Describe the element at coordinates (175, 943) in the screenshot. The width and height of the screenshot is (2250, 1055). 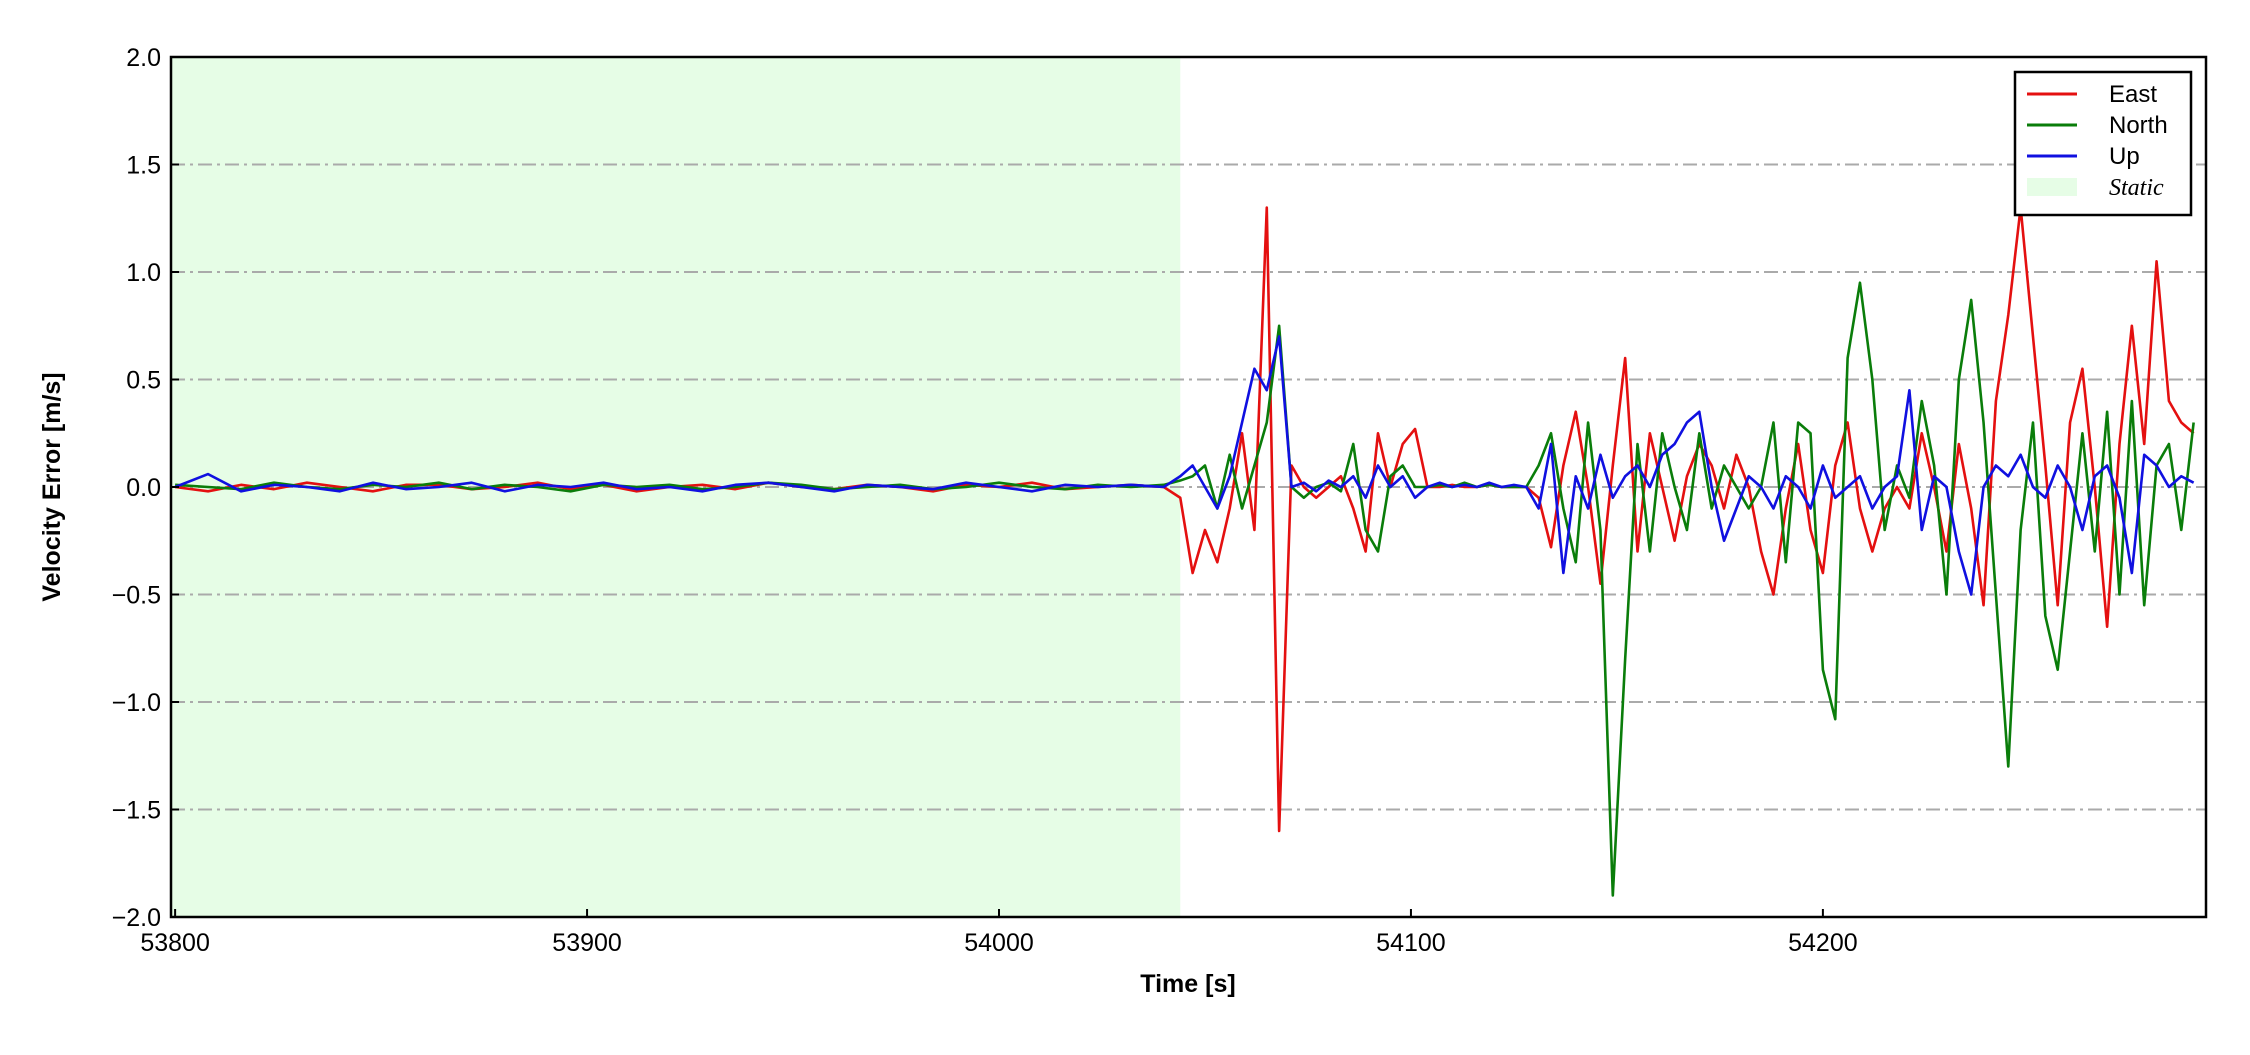
I see `x-tick-label: 53800` at that location.